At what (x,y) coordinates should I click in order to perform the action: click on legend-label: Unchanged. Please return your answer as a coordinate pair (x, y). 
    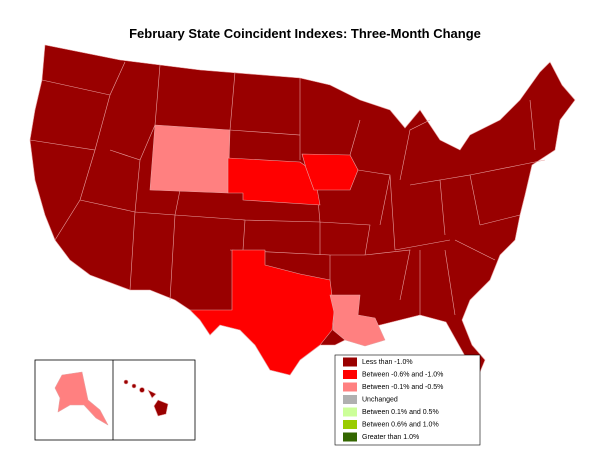
    Looking at the image, I should click on (380, 399).